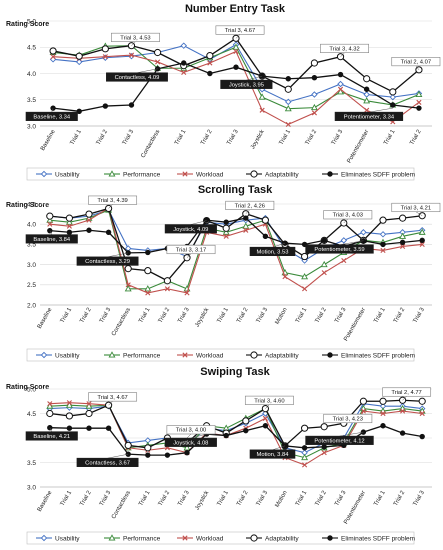 The width and height of the screenshot is (443, 550). Describe the element at coordinates (190, 230) in the screenshot. I see `annotation-label: Joystick, 4.09` at that location.